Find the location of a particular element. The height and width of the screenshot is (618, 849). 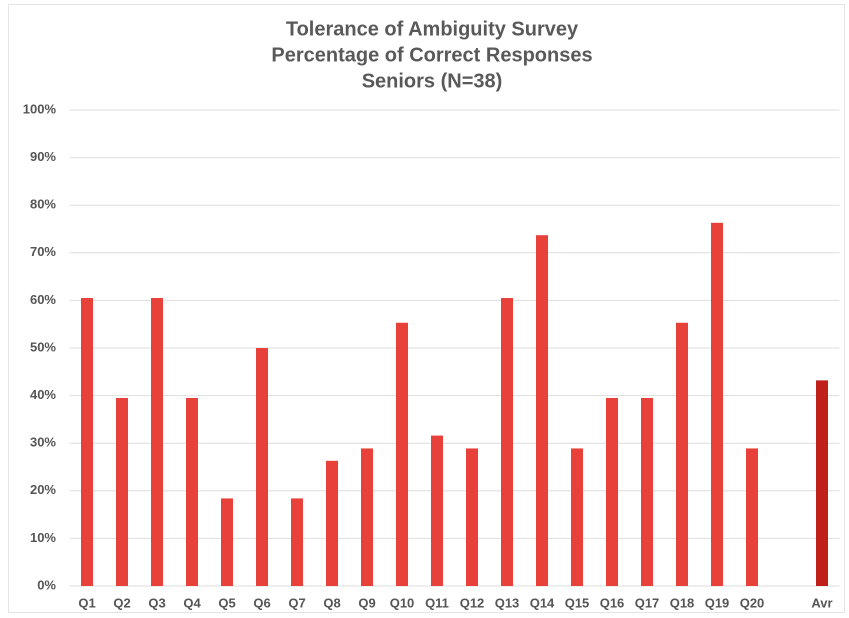

x-tick-label: Avr is located at coordinates (821, 602).